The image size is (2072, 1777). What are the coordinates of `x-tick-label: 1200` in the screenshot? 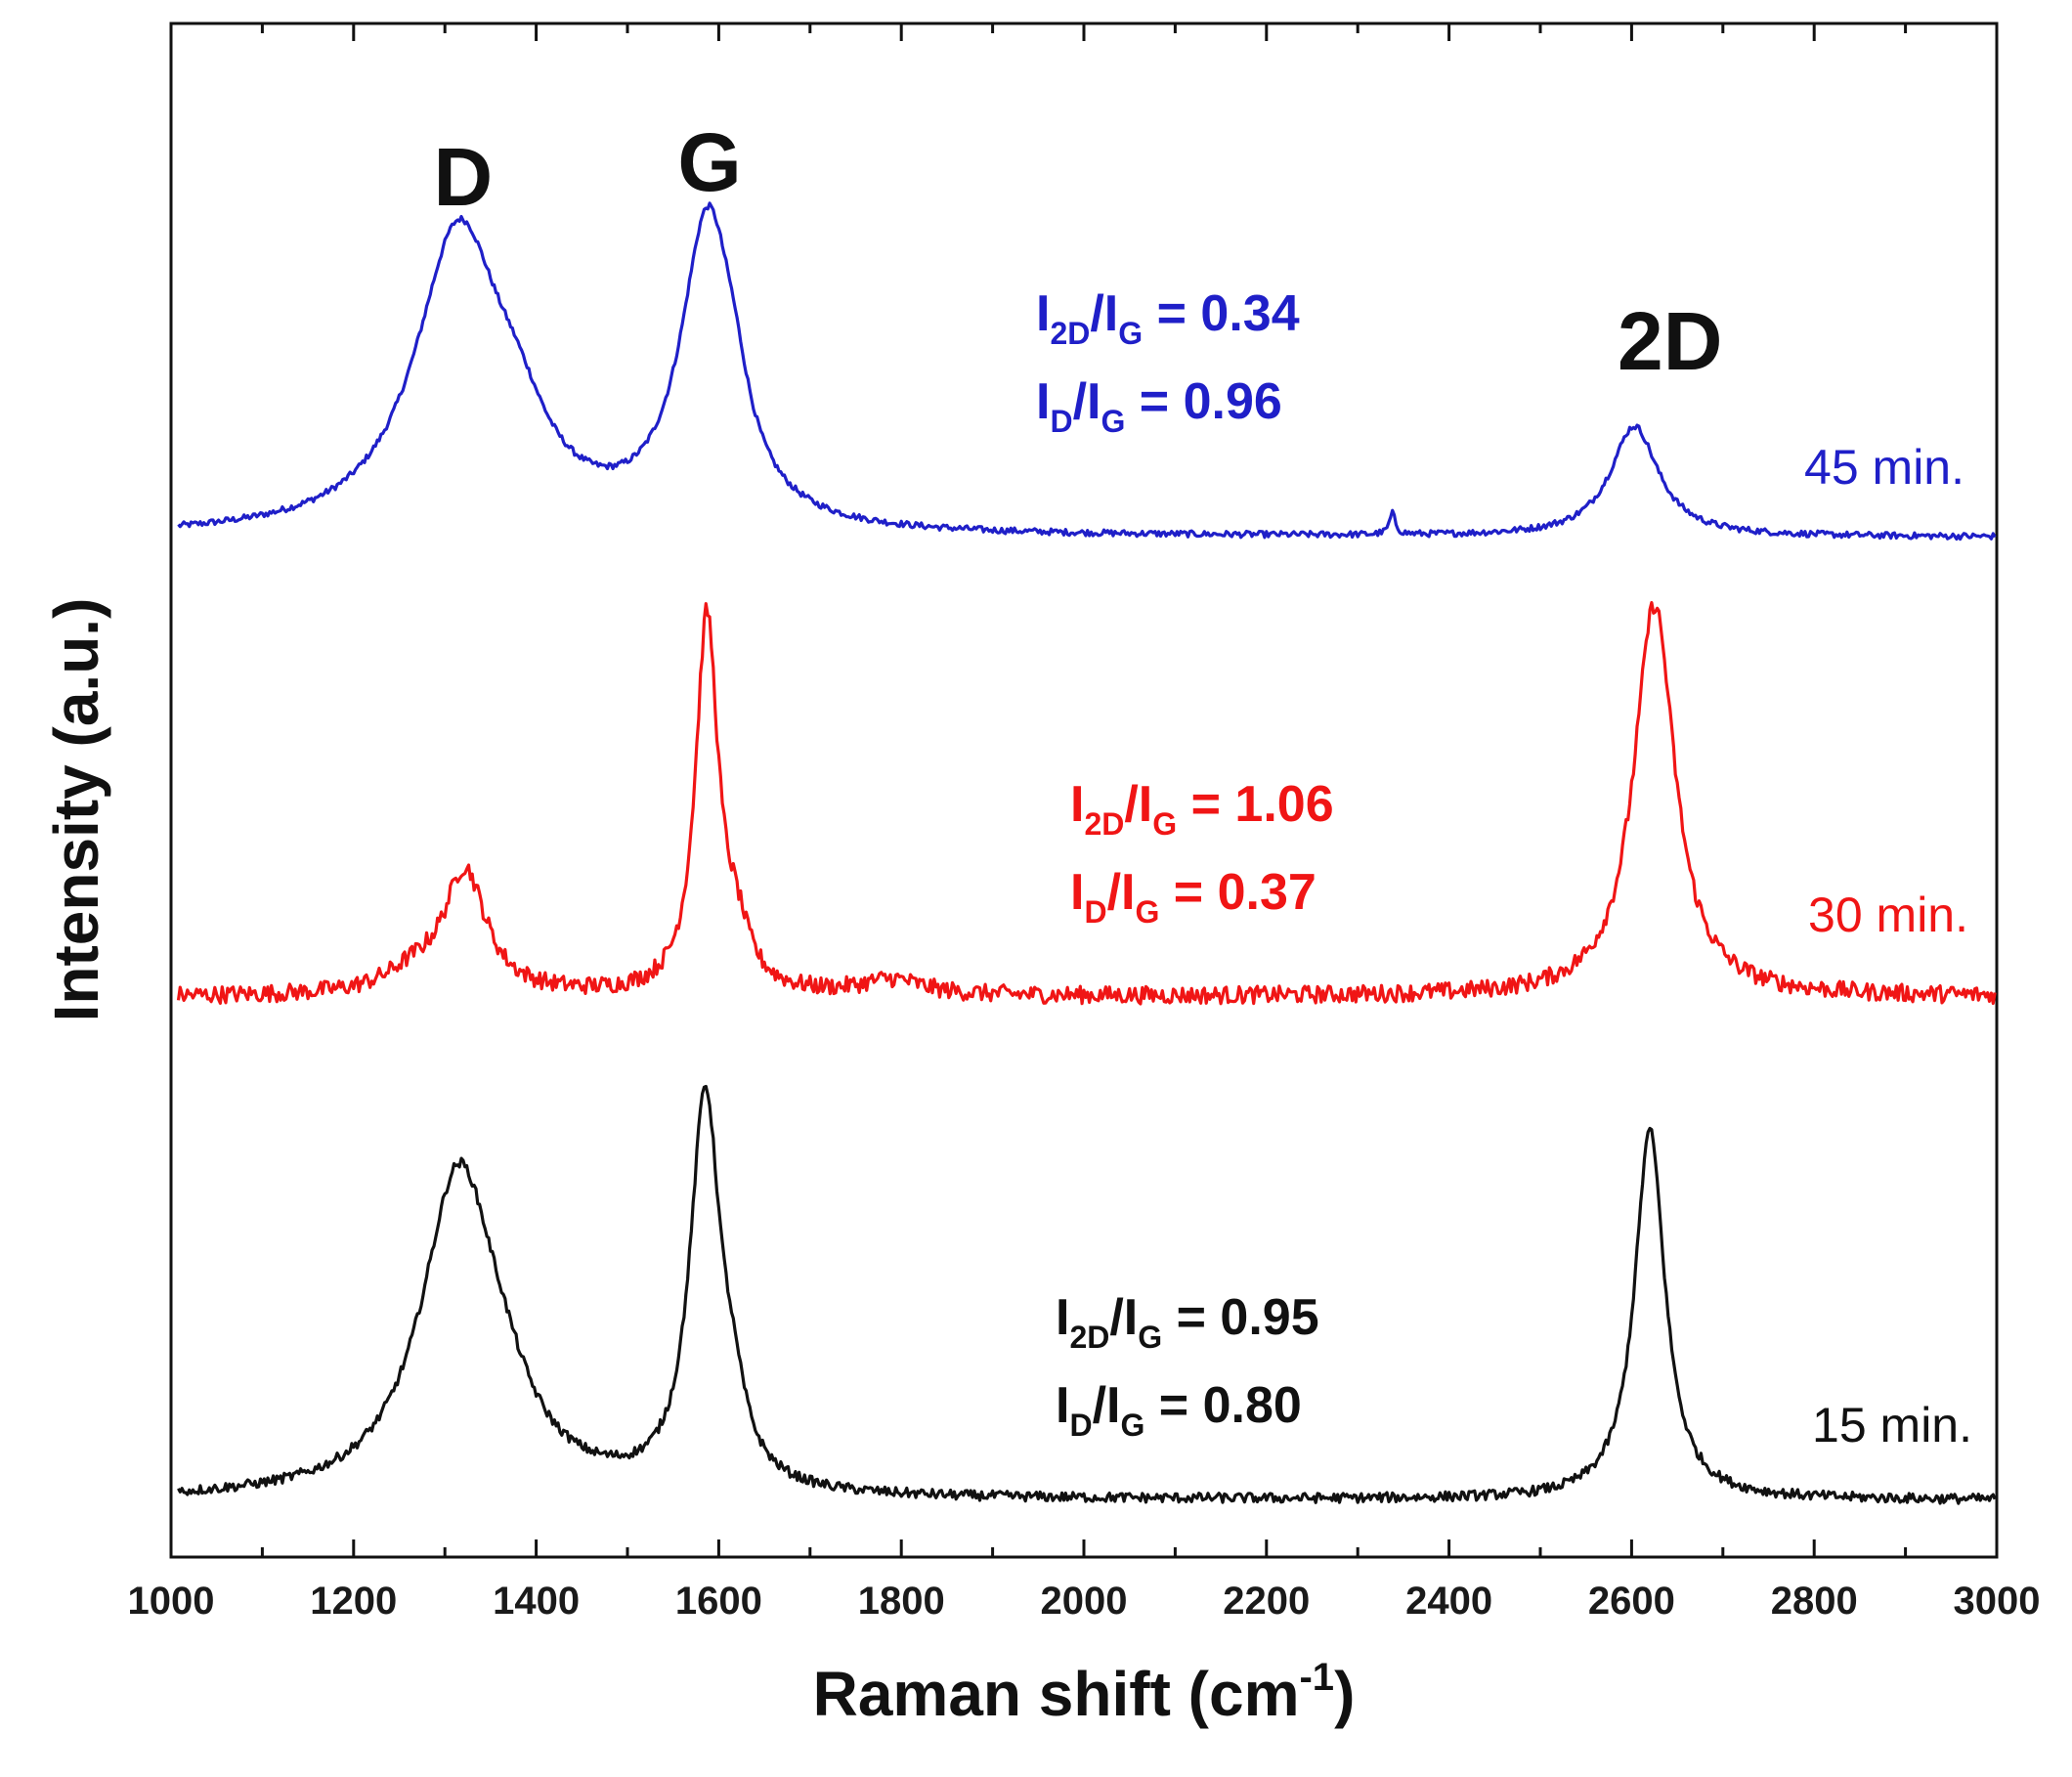 It's located at (353, 1602).